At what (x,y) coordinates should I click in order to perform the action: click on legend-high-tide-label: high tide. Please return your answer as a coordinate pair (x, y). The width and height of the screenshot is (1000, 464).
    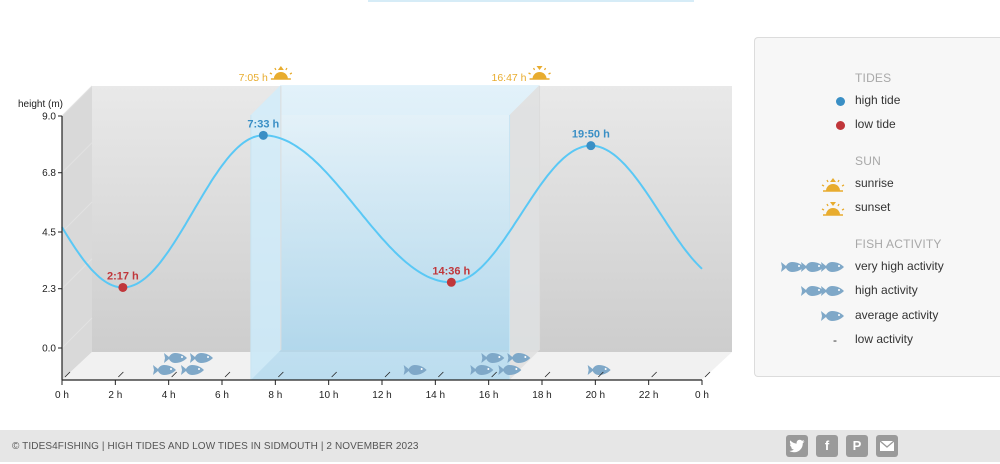
    Looking at the image, I should click on (878, 100).